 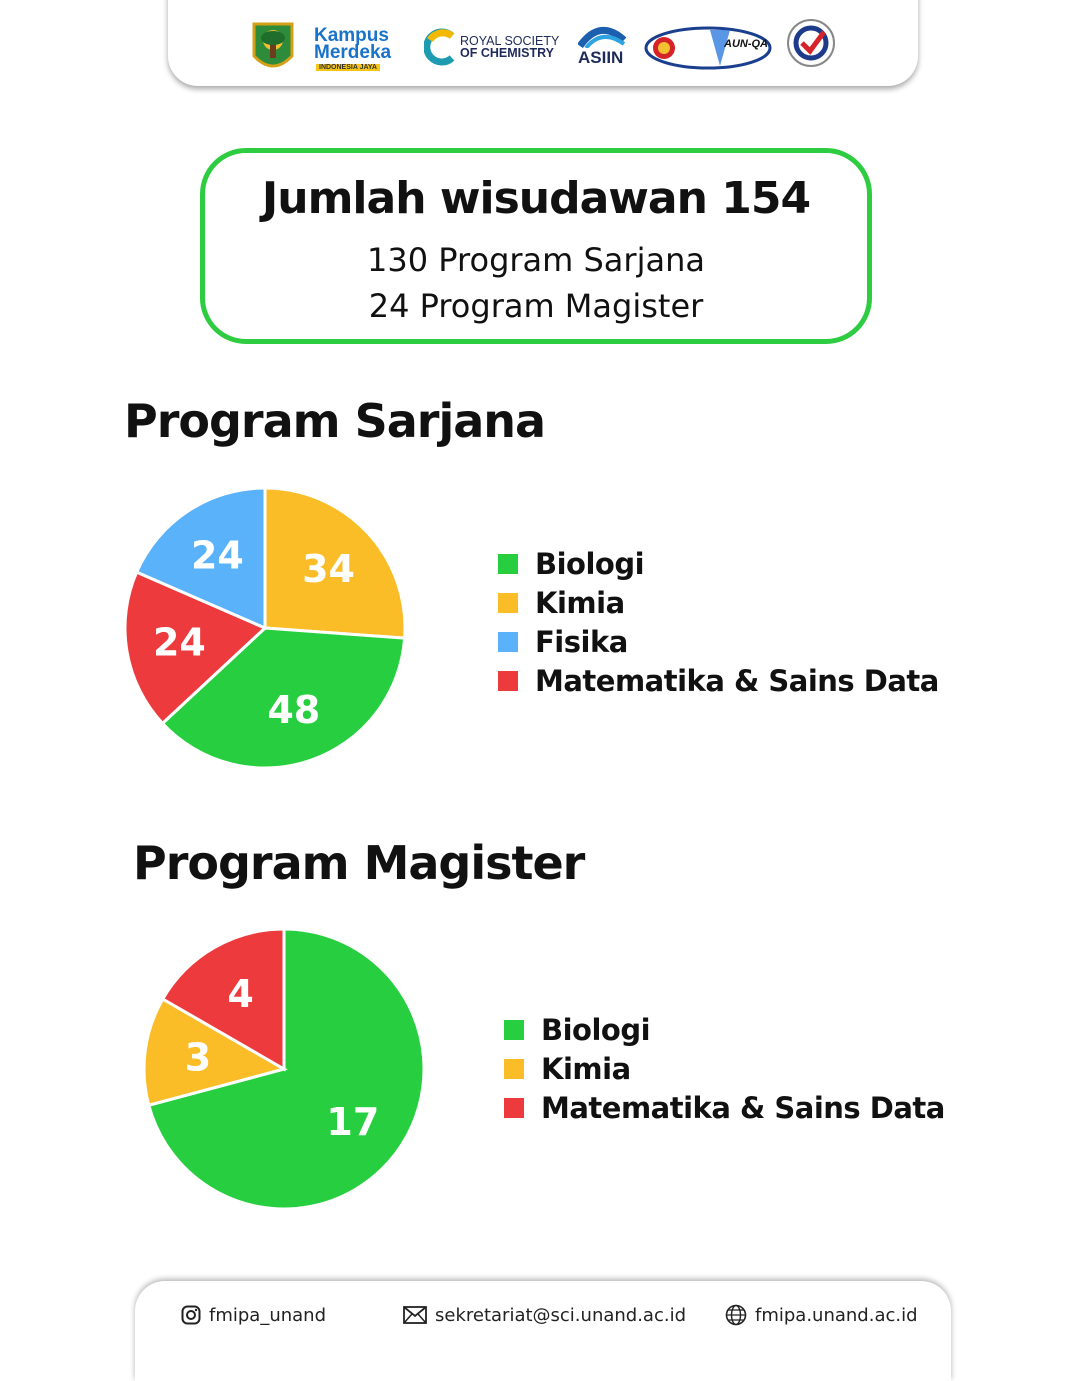 What do you see at coordinates (601, 57) in the screenshot?
I see `asiin-text: ASIIN` at bounding box center [601, 57].